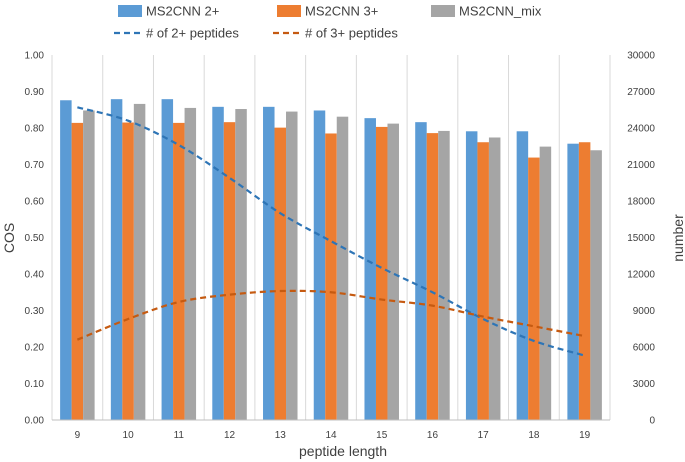 Image resolution: width=685 pixels, height=462 pixels. What do you see at coordinates (35, 202) in the screenshot?
I see `y-tick-label: 0.60` at bounding box center [35, 202].